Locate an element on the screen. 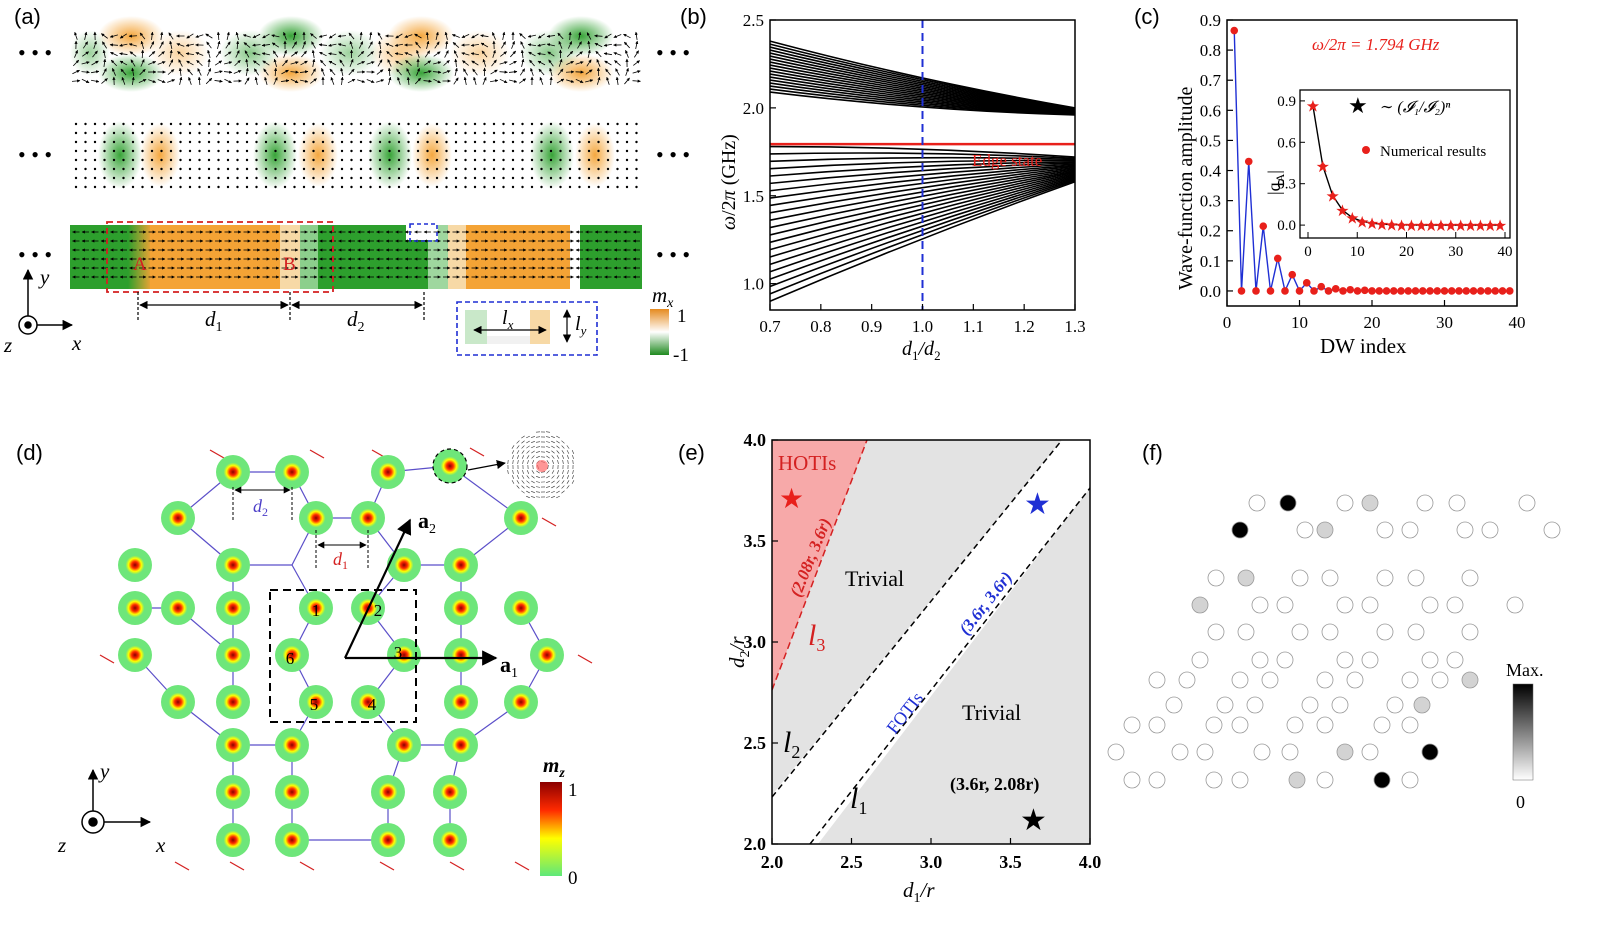 The width and height of the screenshot is (1600, 934). inset-y-tick-label: 0.6 is located at coordinates (1286, 143).